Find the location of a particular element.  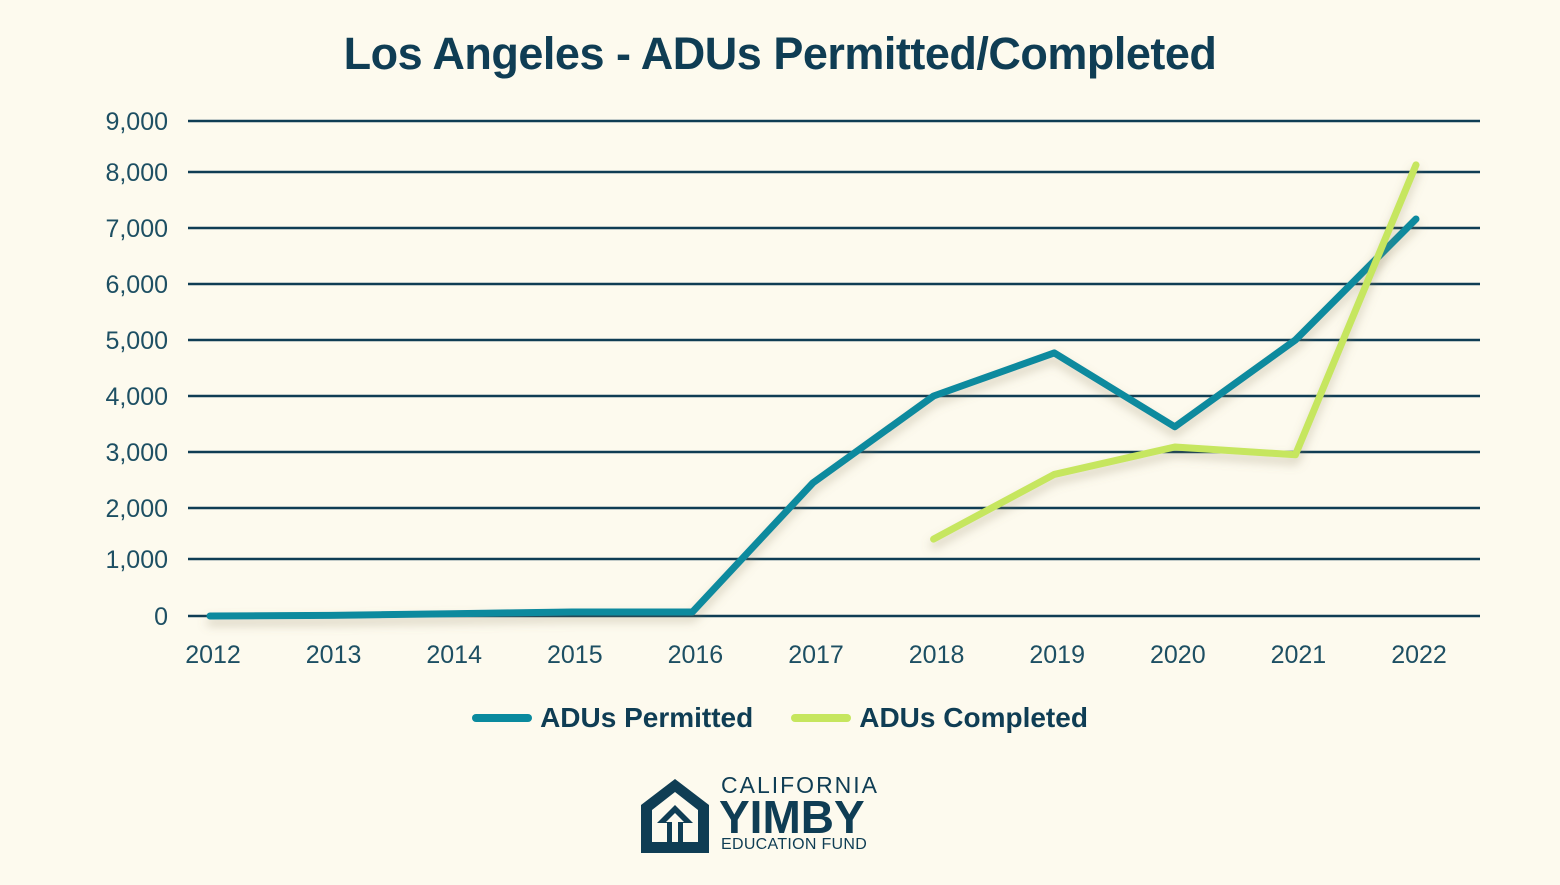

x-tick-label: 2015 is located at coordinates (575, 655).